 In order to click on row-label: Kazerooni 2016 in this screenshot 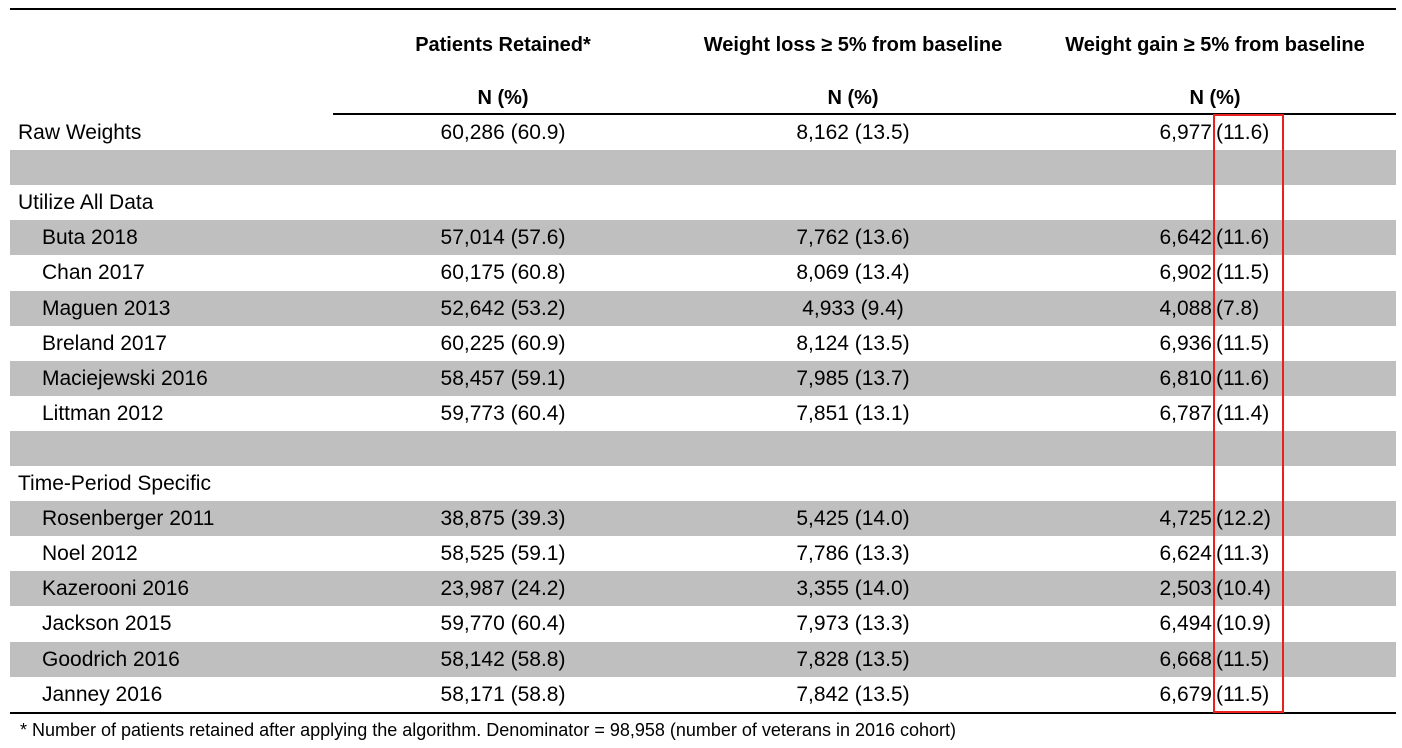, I will do `click(116, 589)`.